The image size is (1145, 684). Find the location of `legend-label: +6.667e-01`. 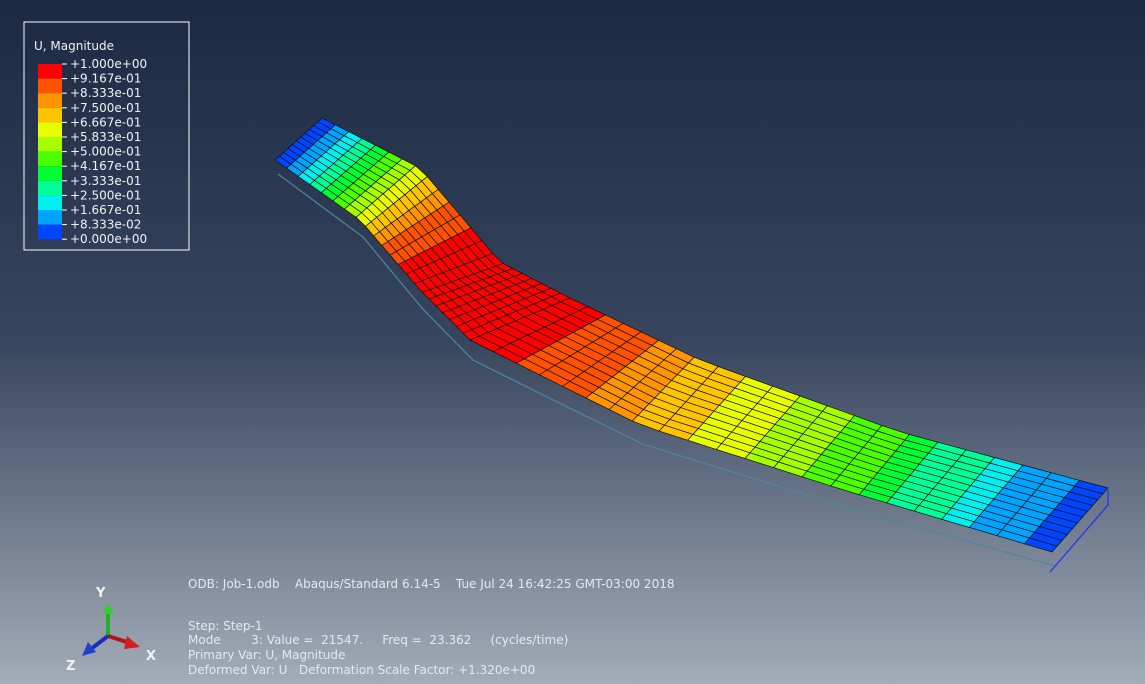

legend-label: +6.667e-01 is located at coordinates (105, 122).